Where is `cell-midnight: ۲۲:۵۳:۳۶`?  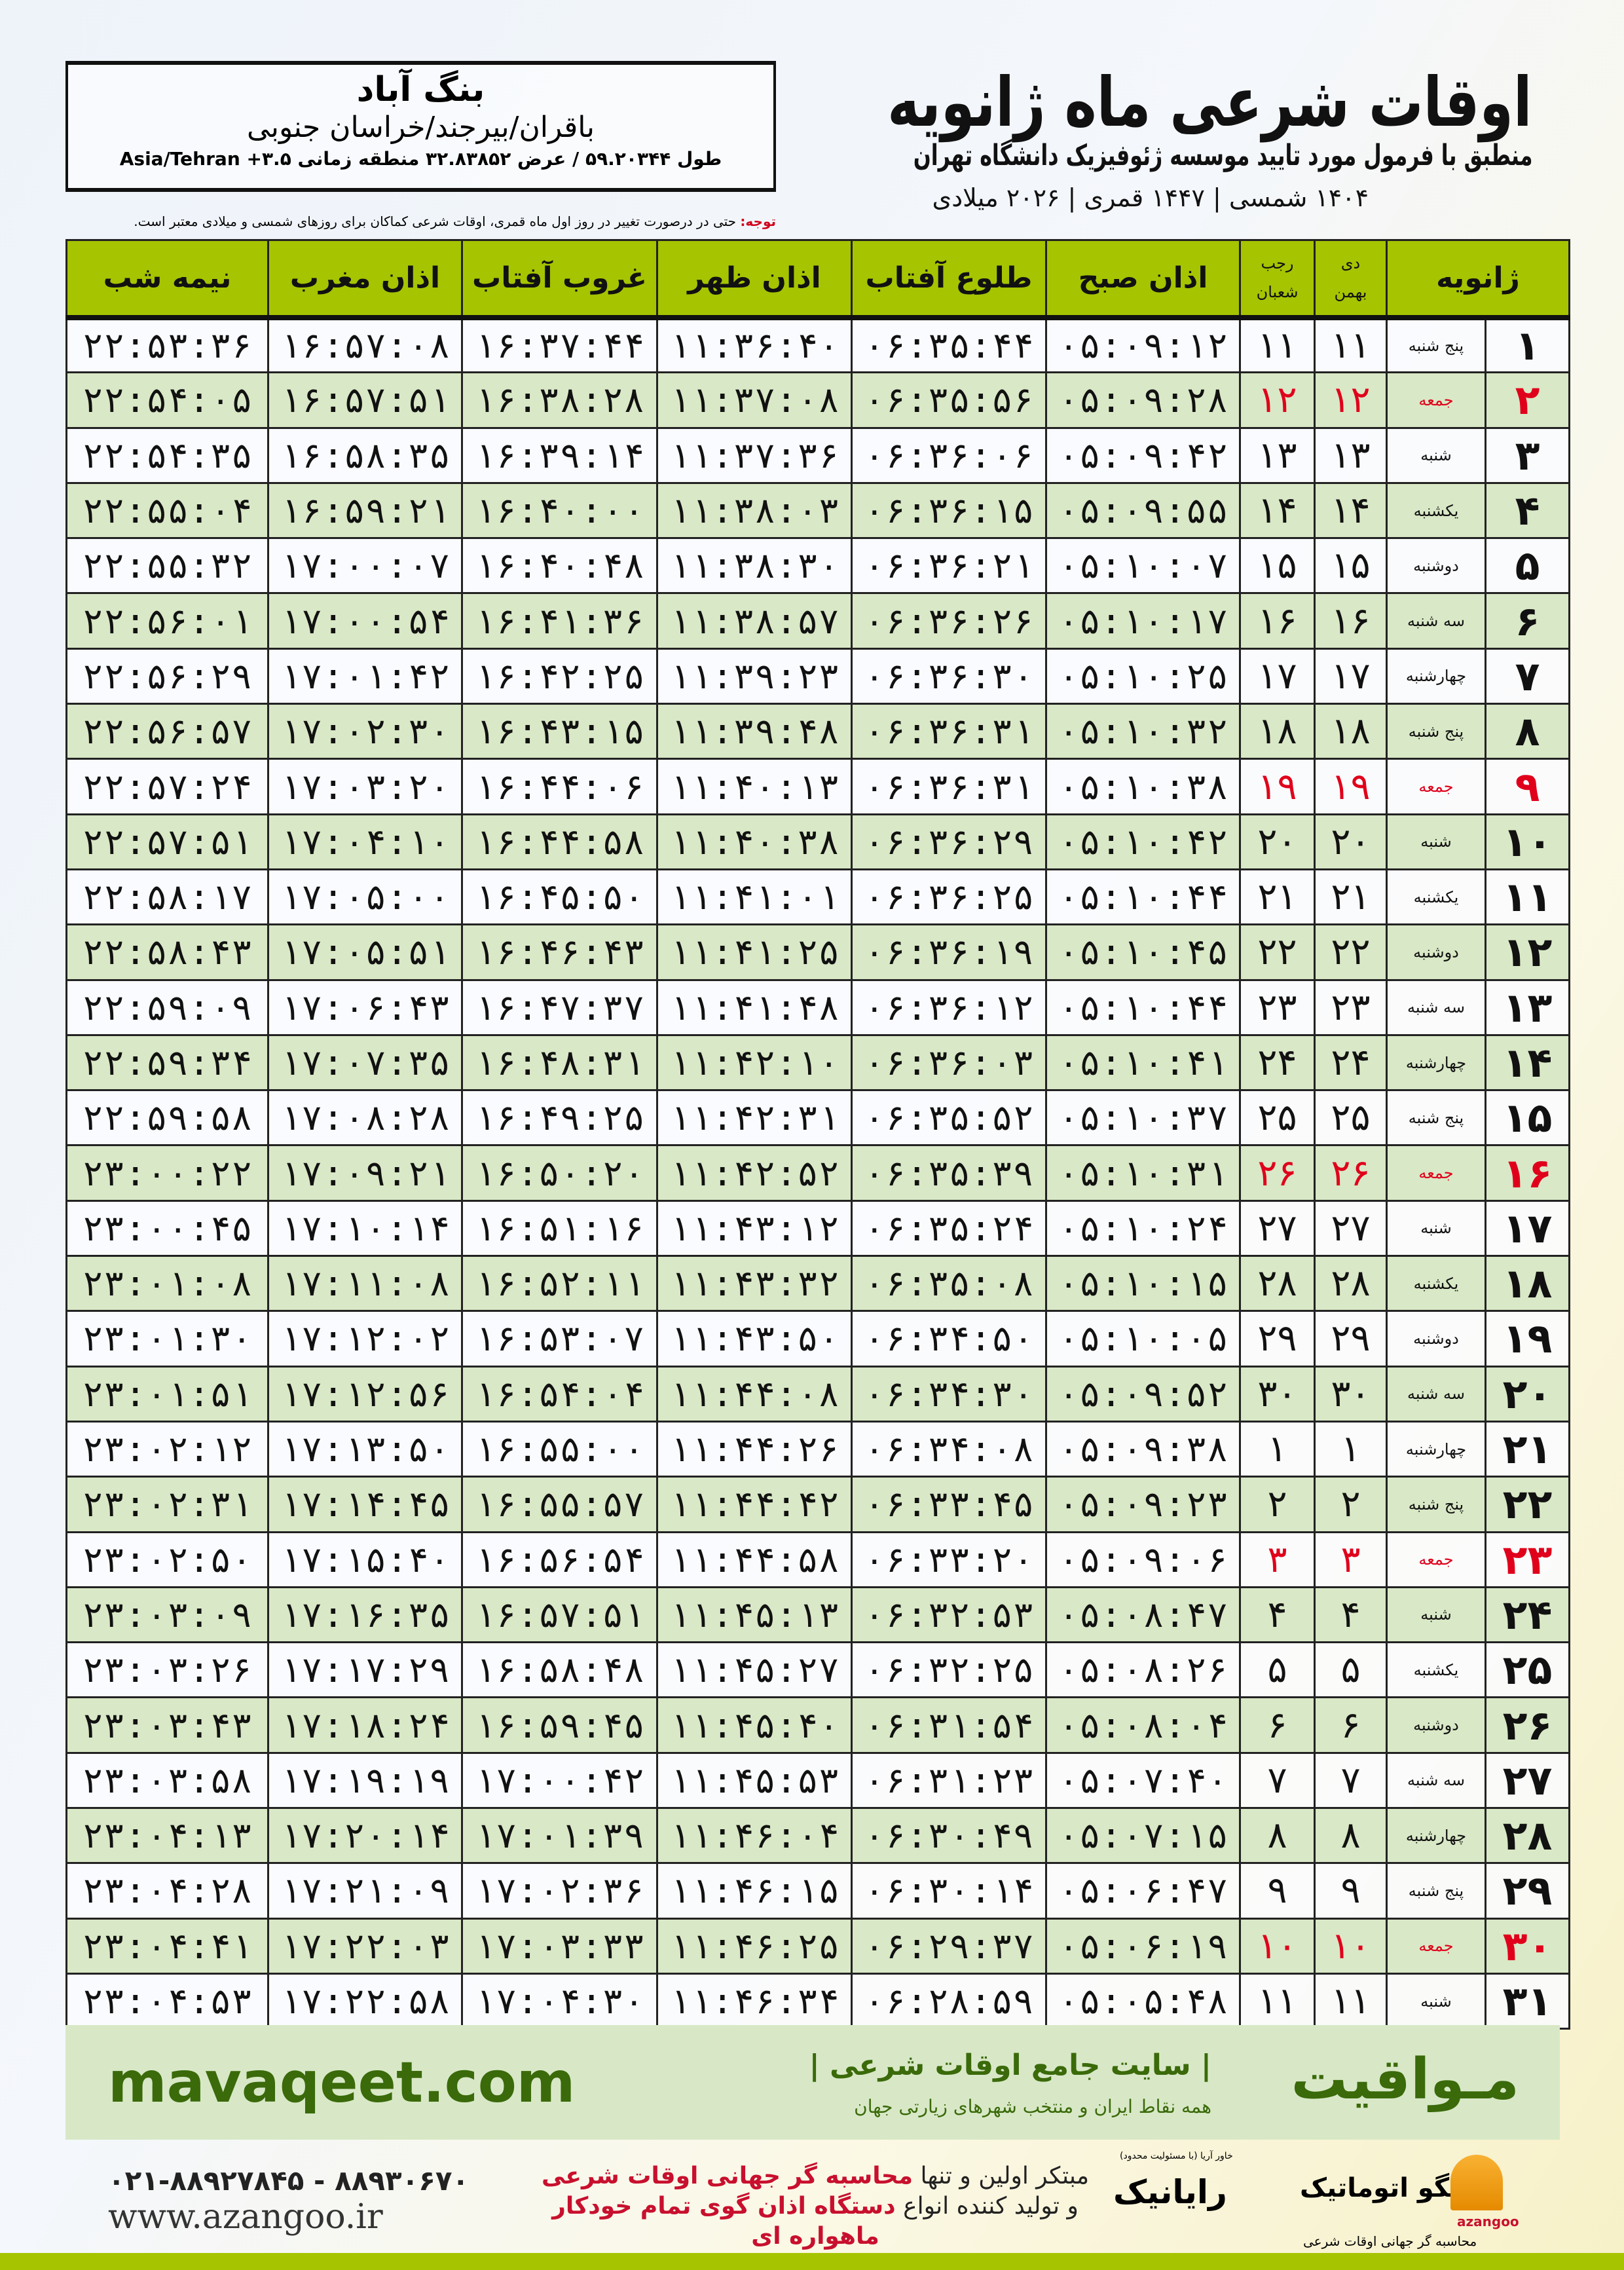
cell-midnight: ۲۲:۵۳:۳۶ is located at coordinates (167, 345).